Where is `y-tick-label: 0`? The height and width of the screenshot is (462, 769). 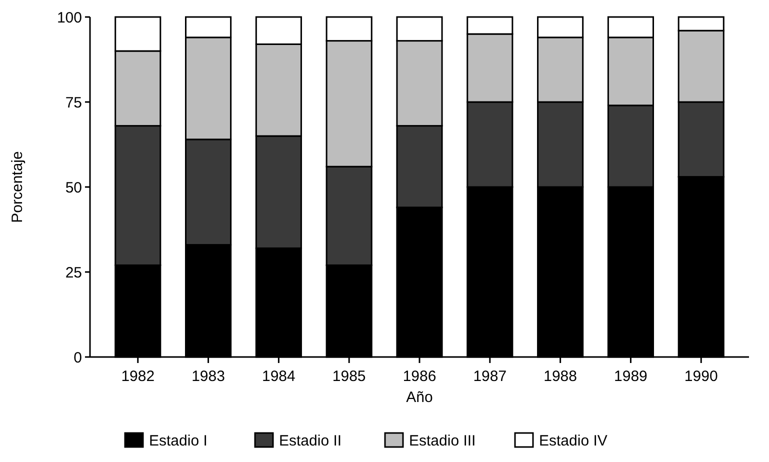 y-tick-label: 0 is located at coordinates (78, 357).